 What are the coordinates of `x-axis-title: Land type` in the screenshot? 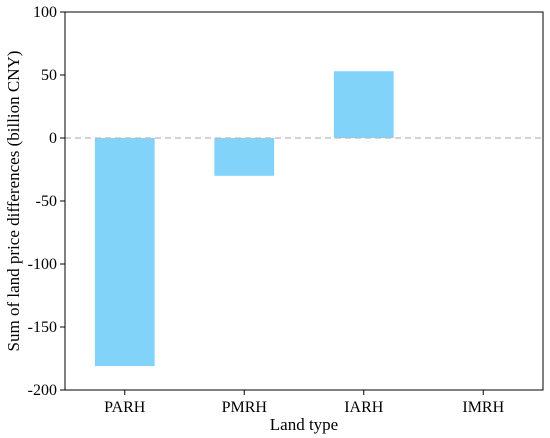 It's located at (304, 424).